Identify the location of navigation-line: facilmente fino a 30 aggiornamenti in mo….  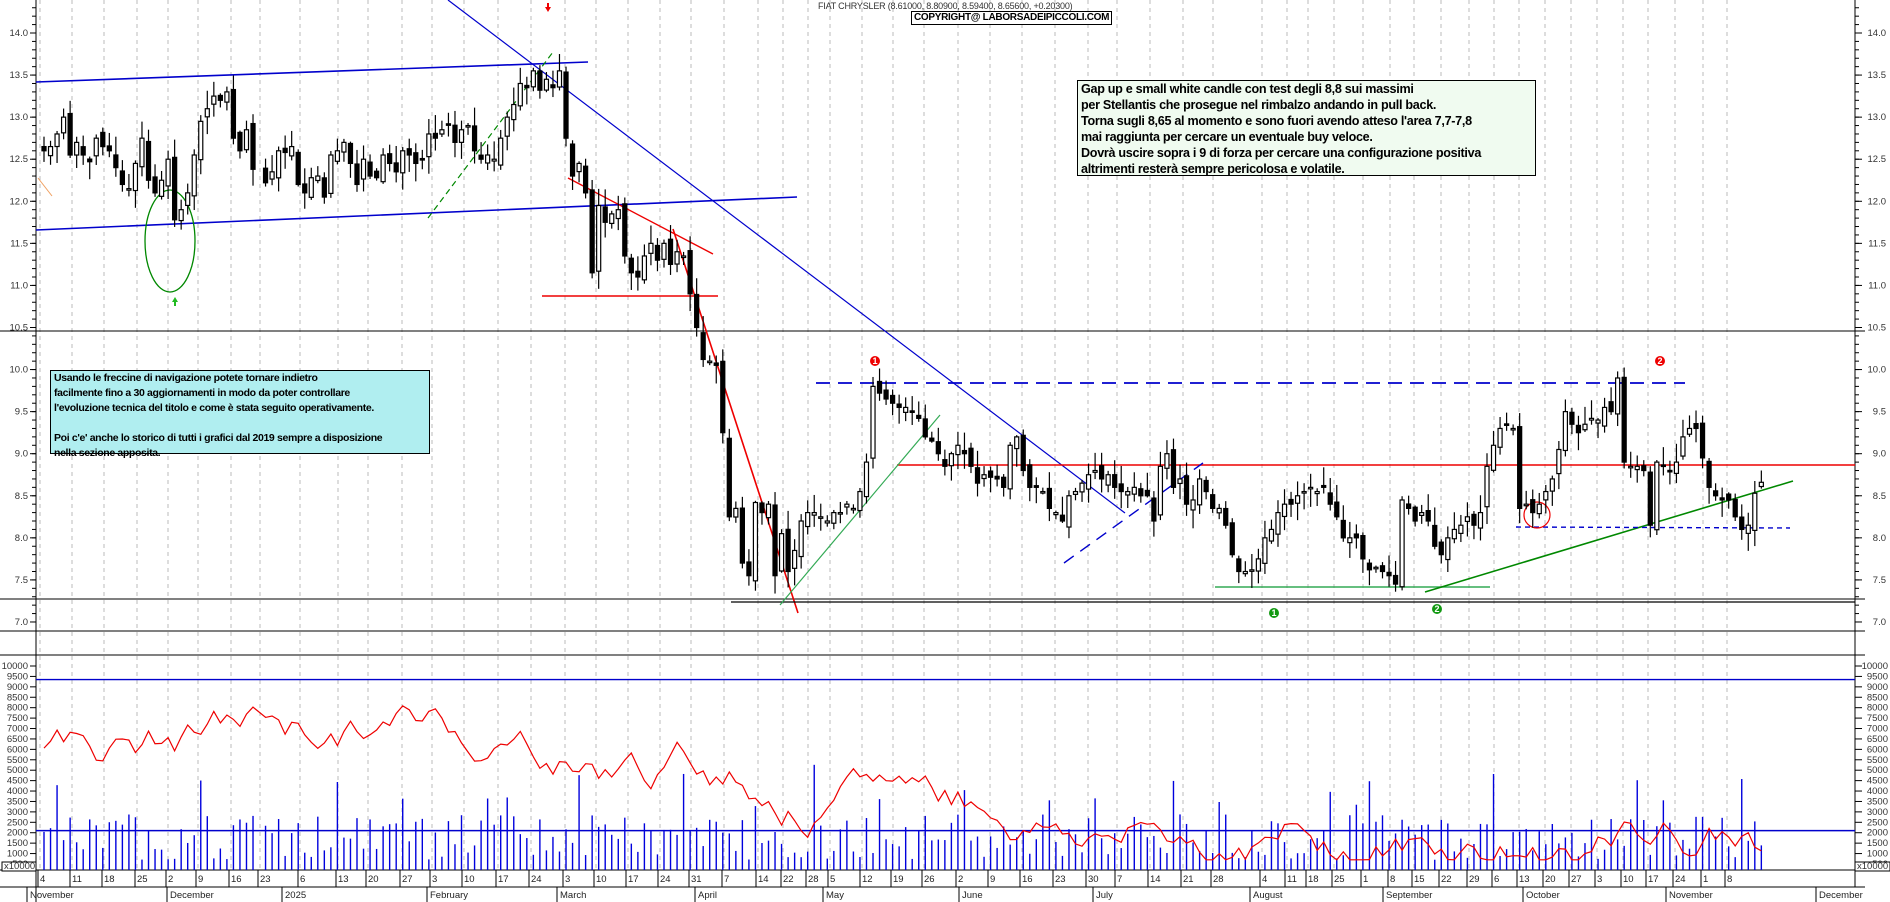
(202, 393).